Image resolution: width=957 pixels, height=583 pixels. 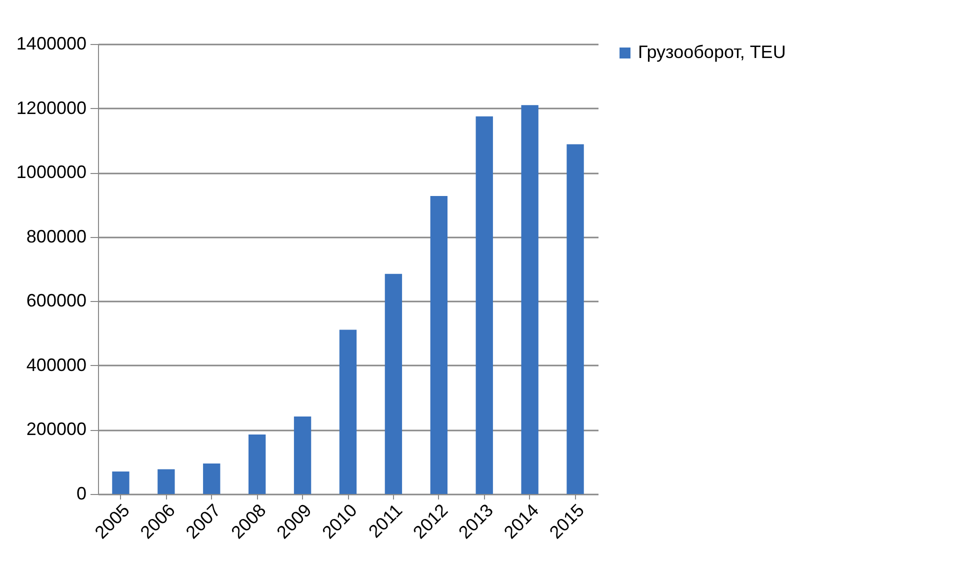 What do you see at coordinates (51, 108) in the screenshot?
I see `y-tick-label: 1200000` at bounding box center [51, 108].